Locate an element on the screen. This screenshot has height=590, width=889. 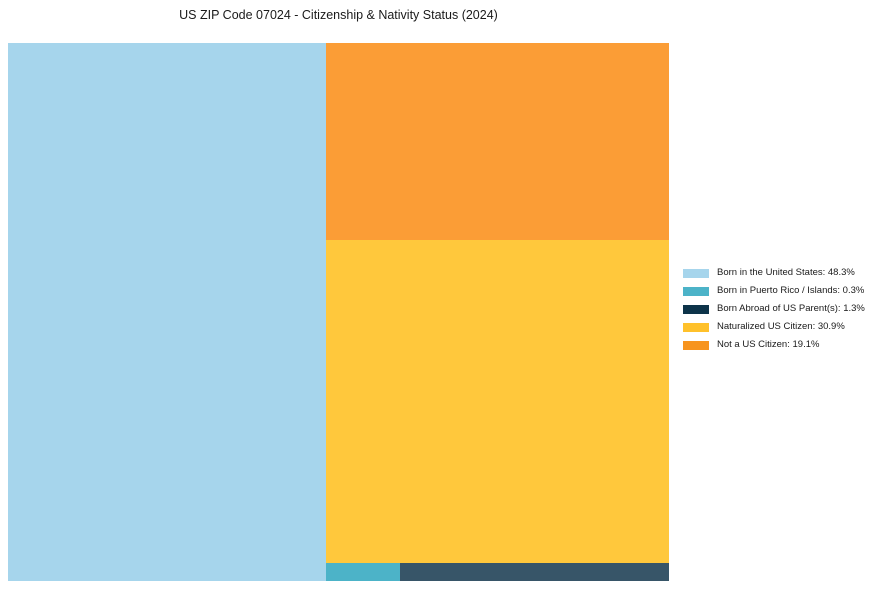
legend-item-label: Not a US Citizen: 19.1% is located at coordinates (768, 344).